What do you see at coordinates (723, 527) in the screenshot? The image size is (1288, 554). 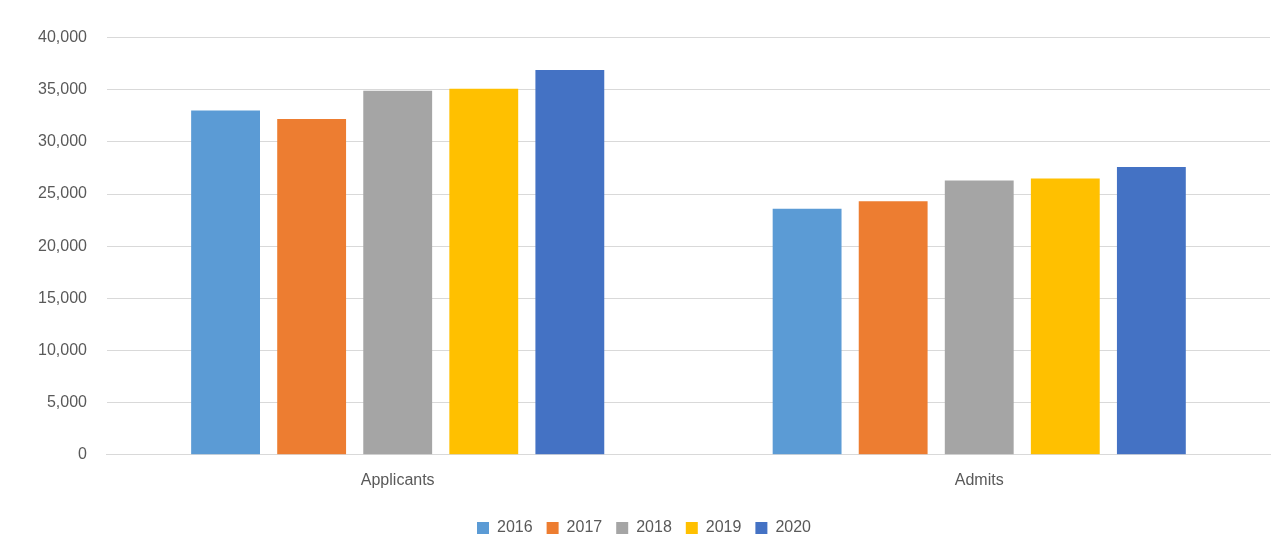 I see `legend-label: 2019` at bounding box center [723, 527].